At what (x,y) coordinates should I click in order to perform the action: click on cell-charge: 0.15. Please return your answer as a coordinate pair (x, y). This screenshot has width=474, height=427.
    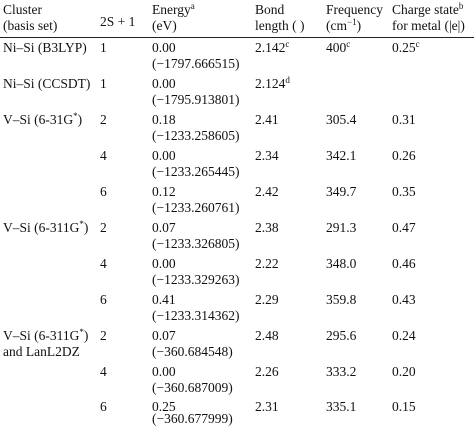
    Looking at the image, I should click on (404, 406).